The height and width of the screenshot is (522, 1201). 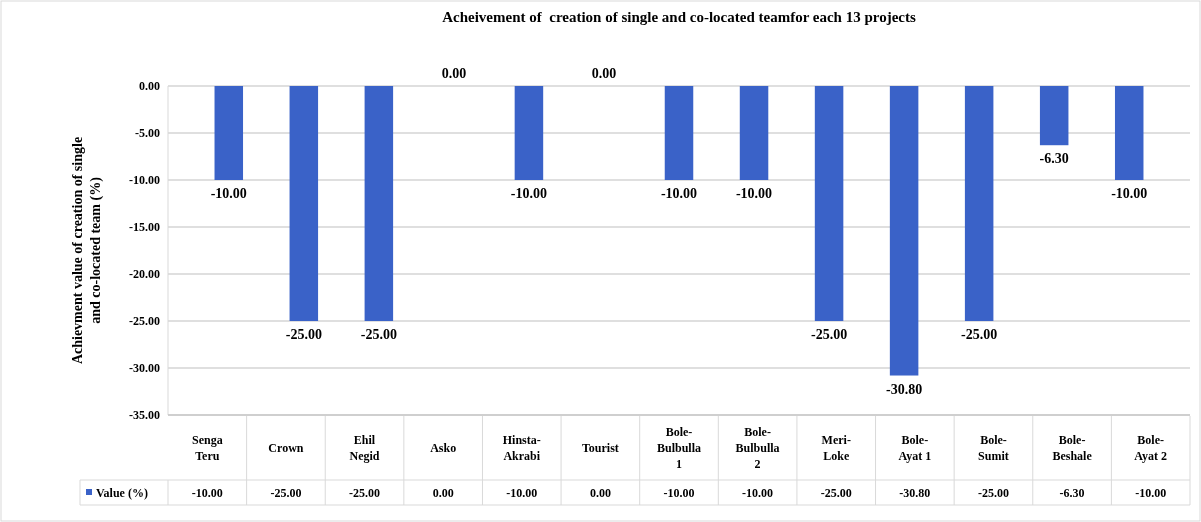 I want to click on x-tick-label: Asko, so click(x=443, y=447).